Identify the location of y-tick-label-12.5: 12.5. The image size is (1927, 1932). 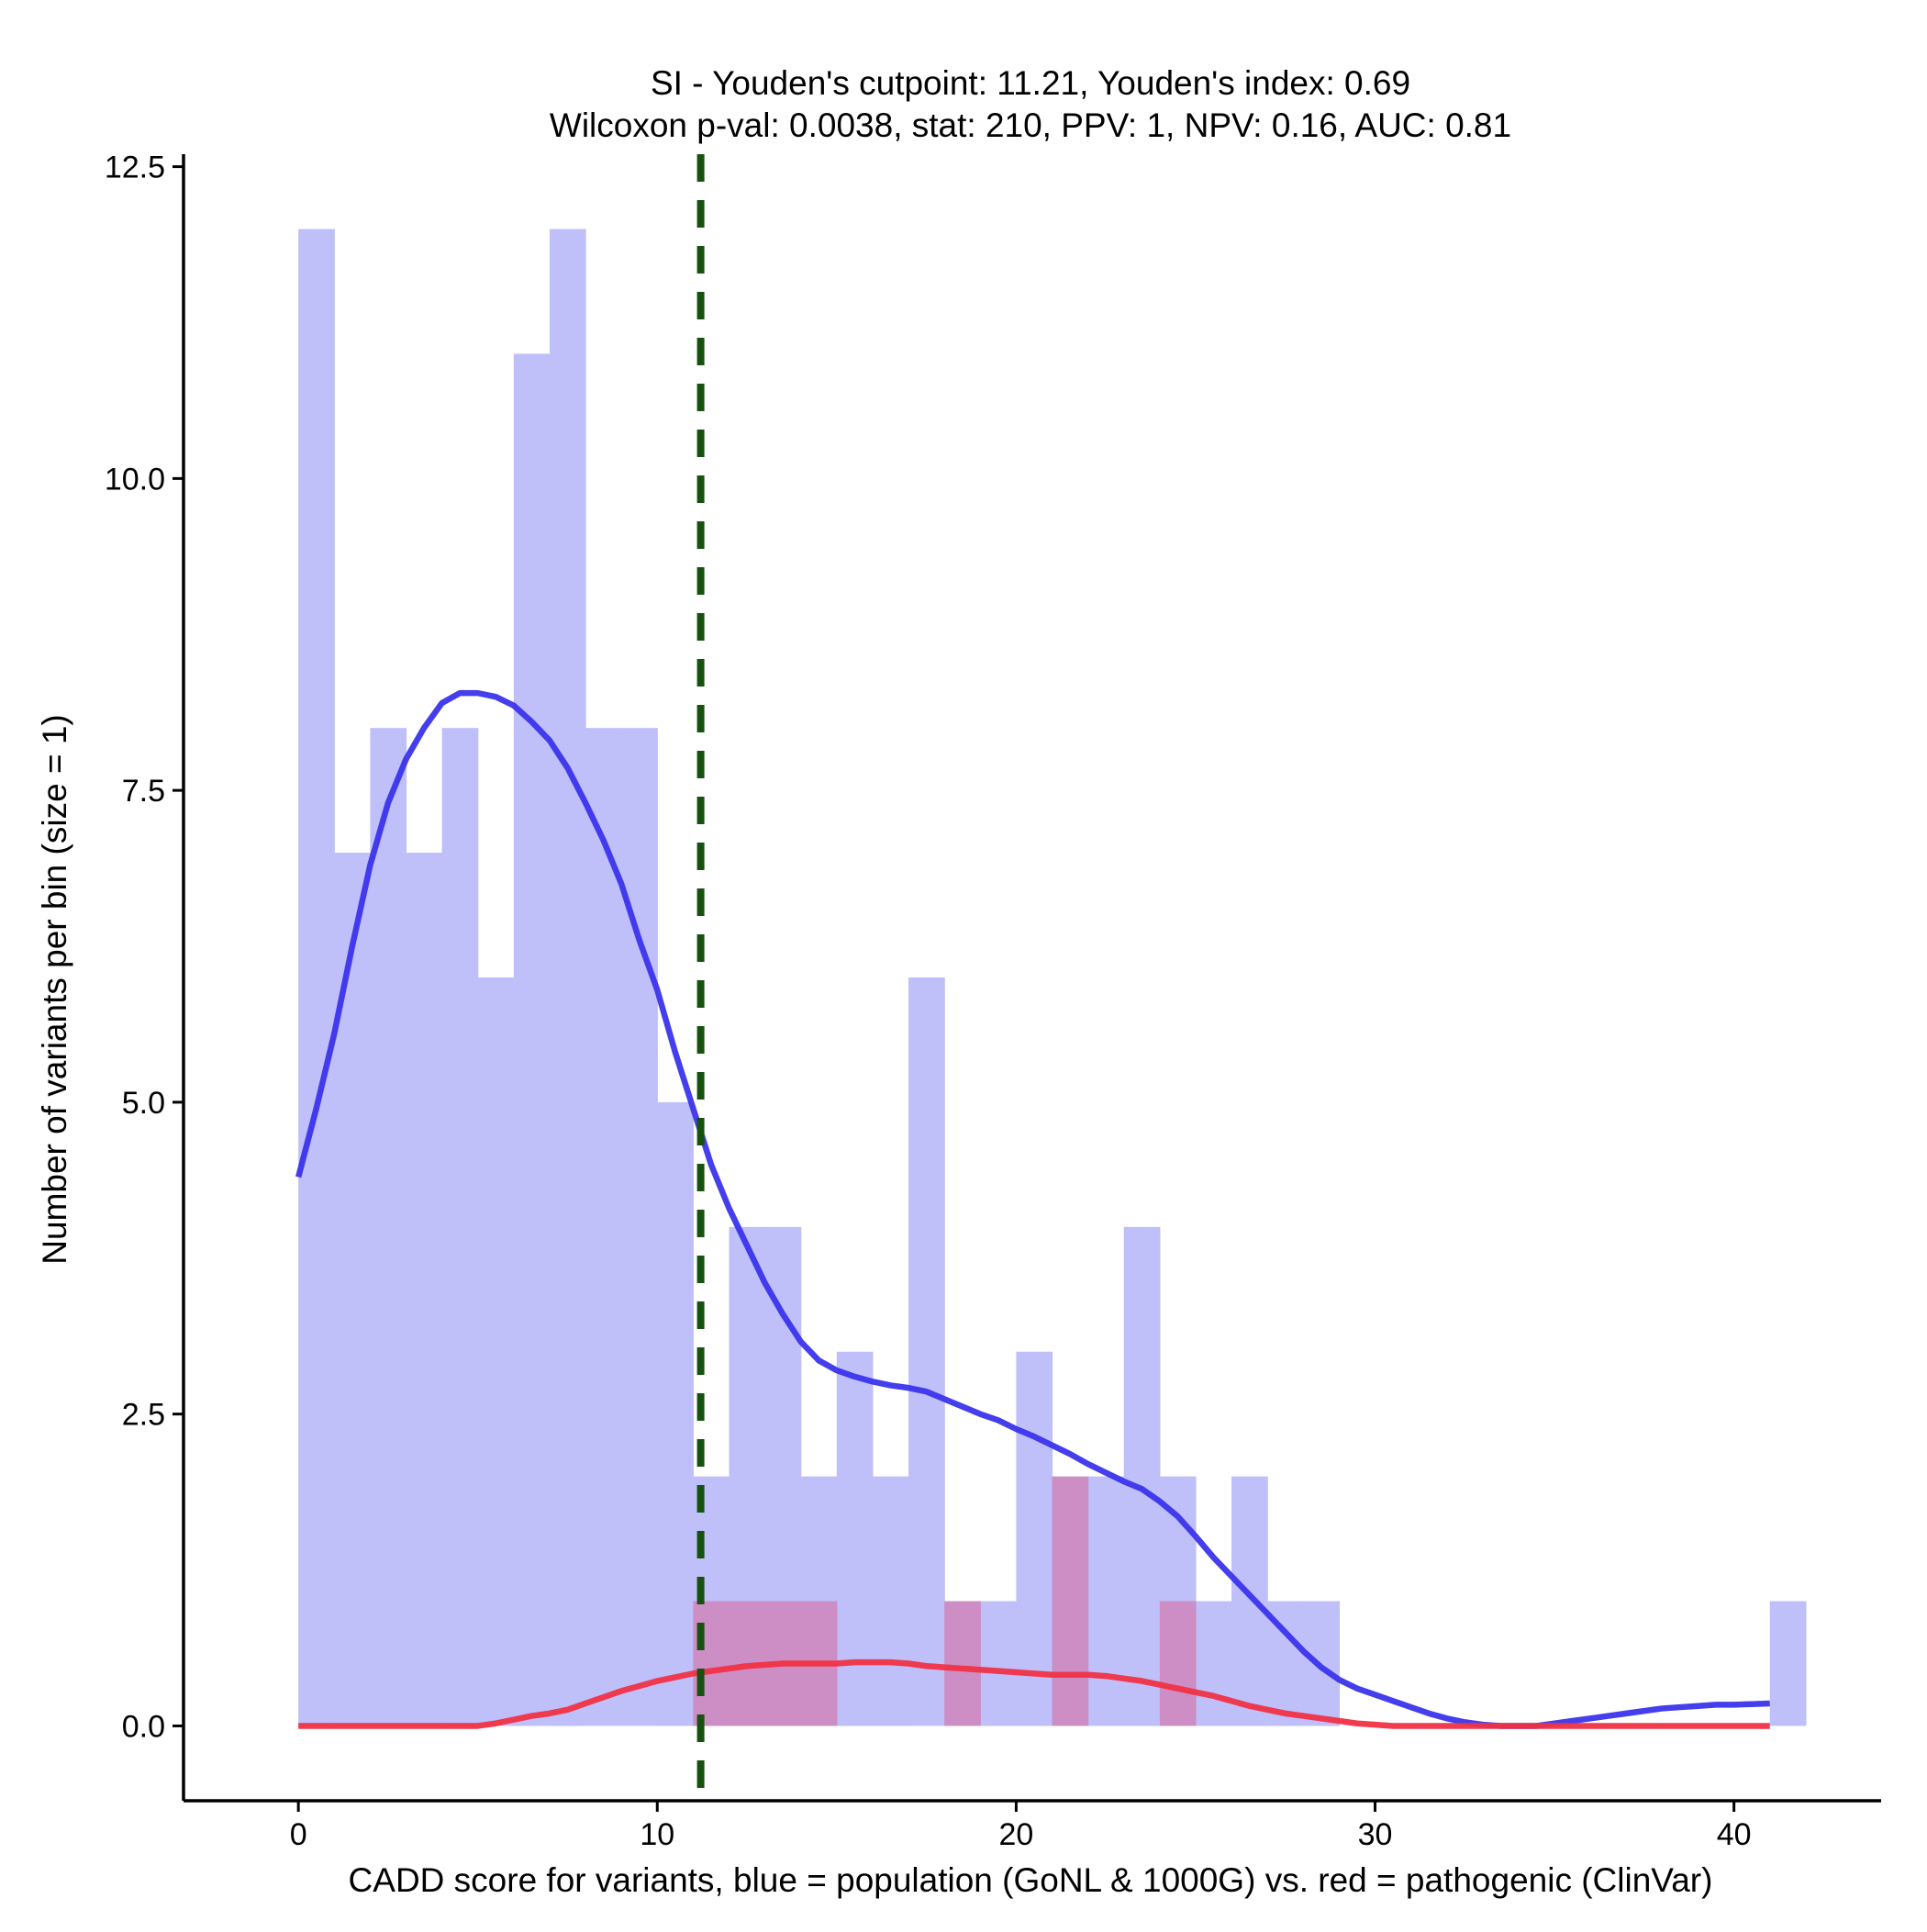
(135, 168).